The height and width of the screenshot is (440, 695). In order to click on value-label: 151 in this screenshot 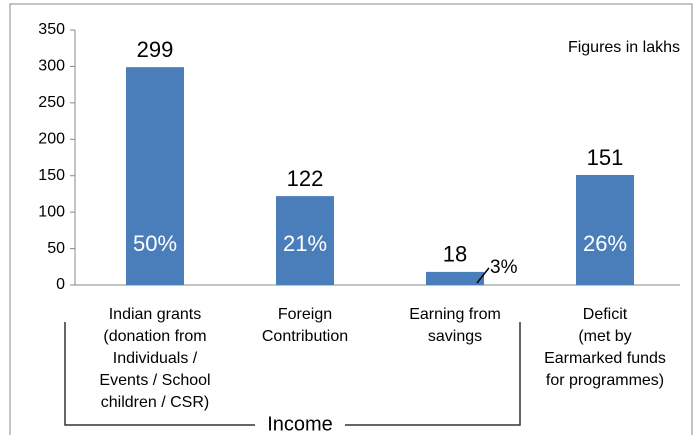, I will do `click(605, 157)`.